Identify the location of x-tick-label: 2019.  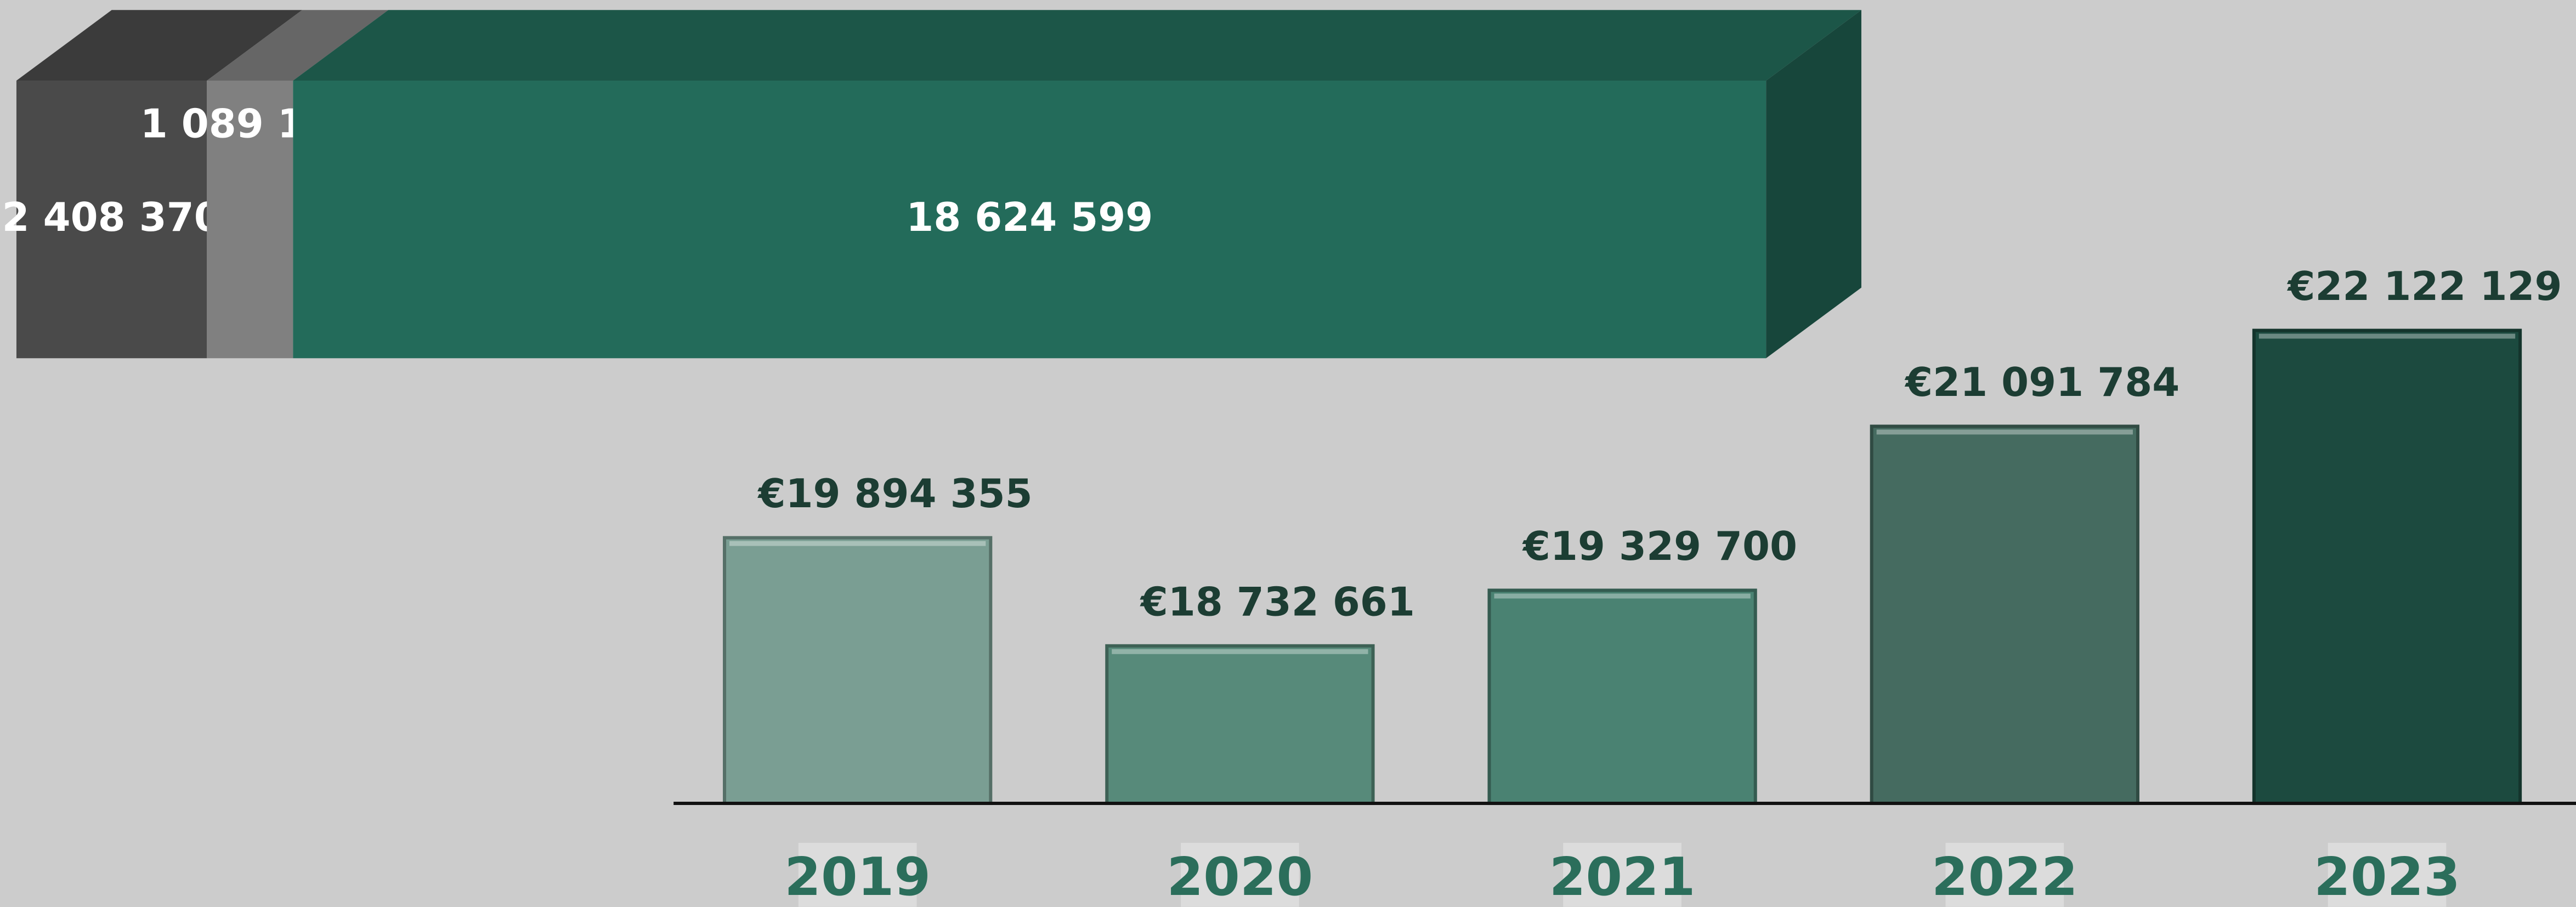
(857, 876).